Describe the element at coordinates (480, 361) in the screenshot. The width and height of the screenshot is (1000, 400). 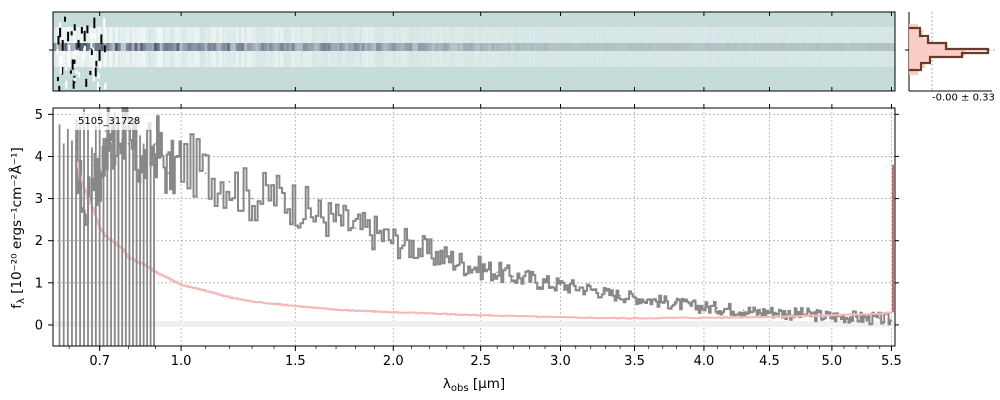
I see `x-tick-label-4: 2.5` at that location.